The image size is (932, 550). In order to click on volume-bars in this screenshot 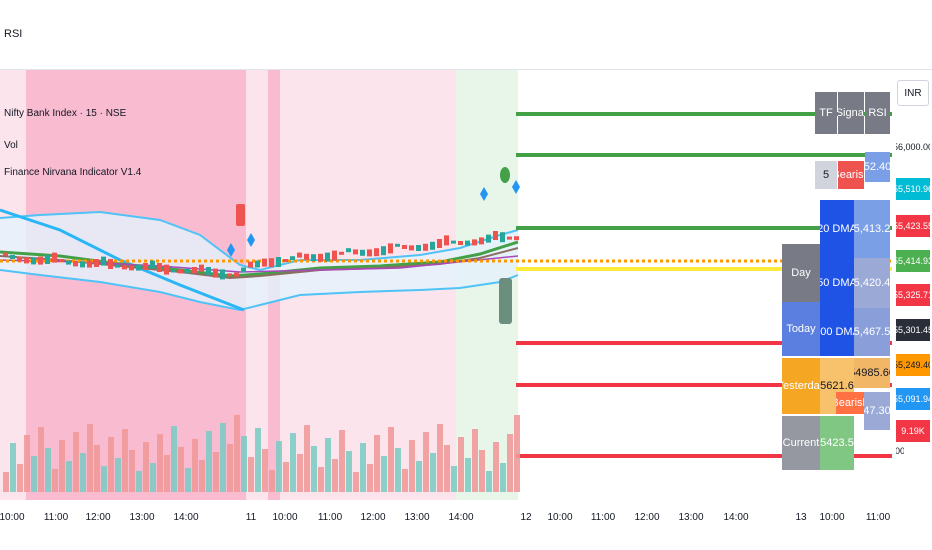, I will do `click(261, 453)`.